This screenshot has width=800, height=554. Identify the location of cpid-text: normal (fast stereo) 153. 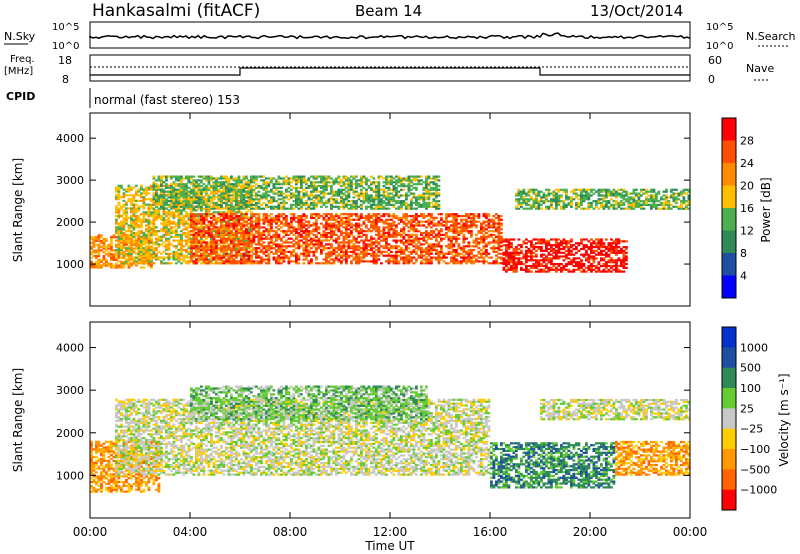
(167, 100).